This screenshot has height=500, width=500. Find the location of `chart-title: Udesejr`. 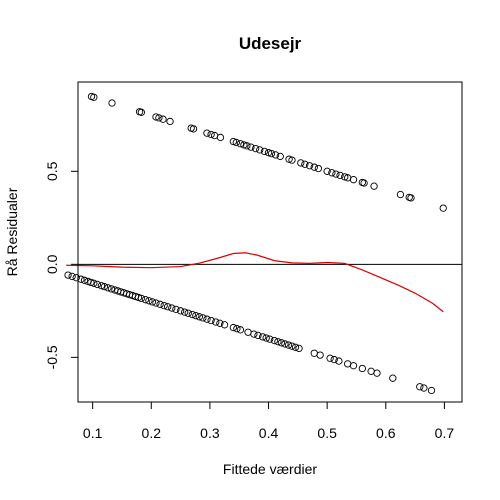

chart-title: Udesejr is located at coordinates (270, 43).